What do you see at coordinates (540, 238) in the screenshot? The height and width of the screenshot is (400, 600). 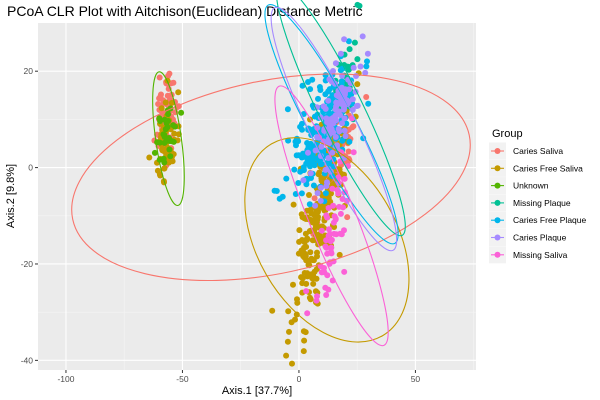 I see `legend-label: Caries Plaque` at bounding box center [540, 238].